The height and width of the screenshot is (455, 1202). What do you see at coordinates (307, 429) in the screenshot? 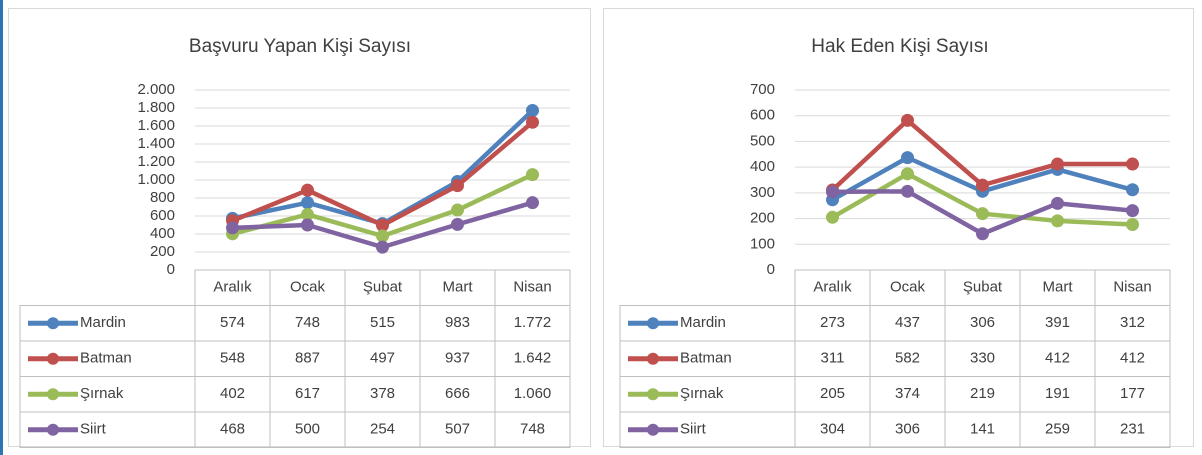
I see `table-cell: 500` at bounding box center [307, 429].